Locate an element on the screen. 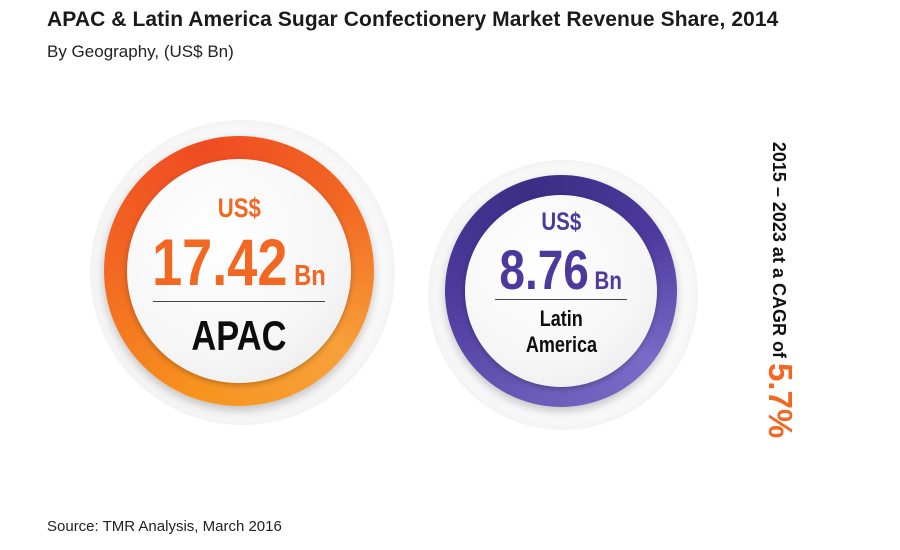  apac-unit: Bn is located at coordinates (310, 276).